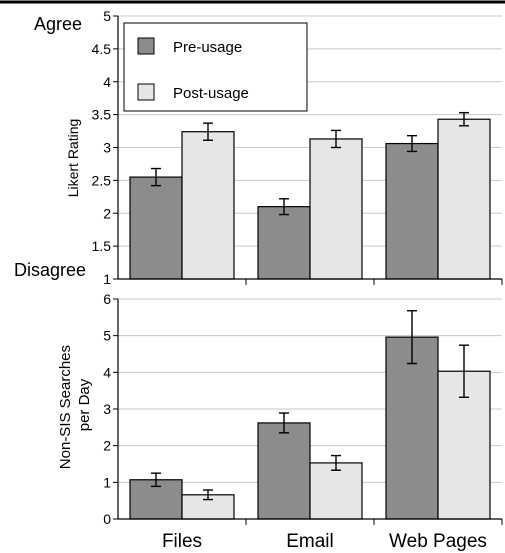  What do you see at coordinates (107, 372) in the screenshot?
I see `searches-y-tick-label: 4` at bounding box center [107, 372].